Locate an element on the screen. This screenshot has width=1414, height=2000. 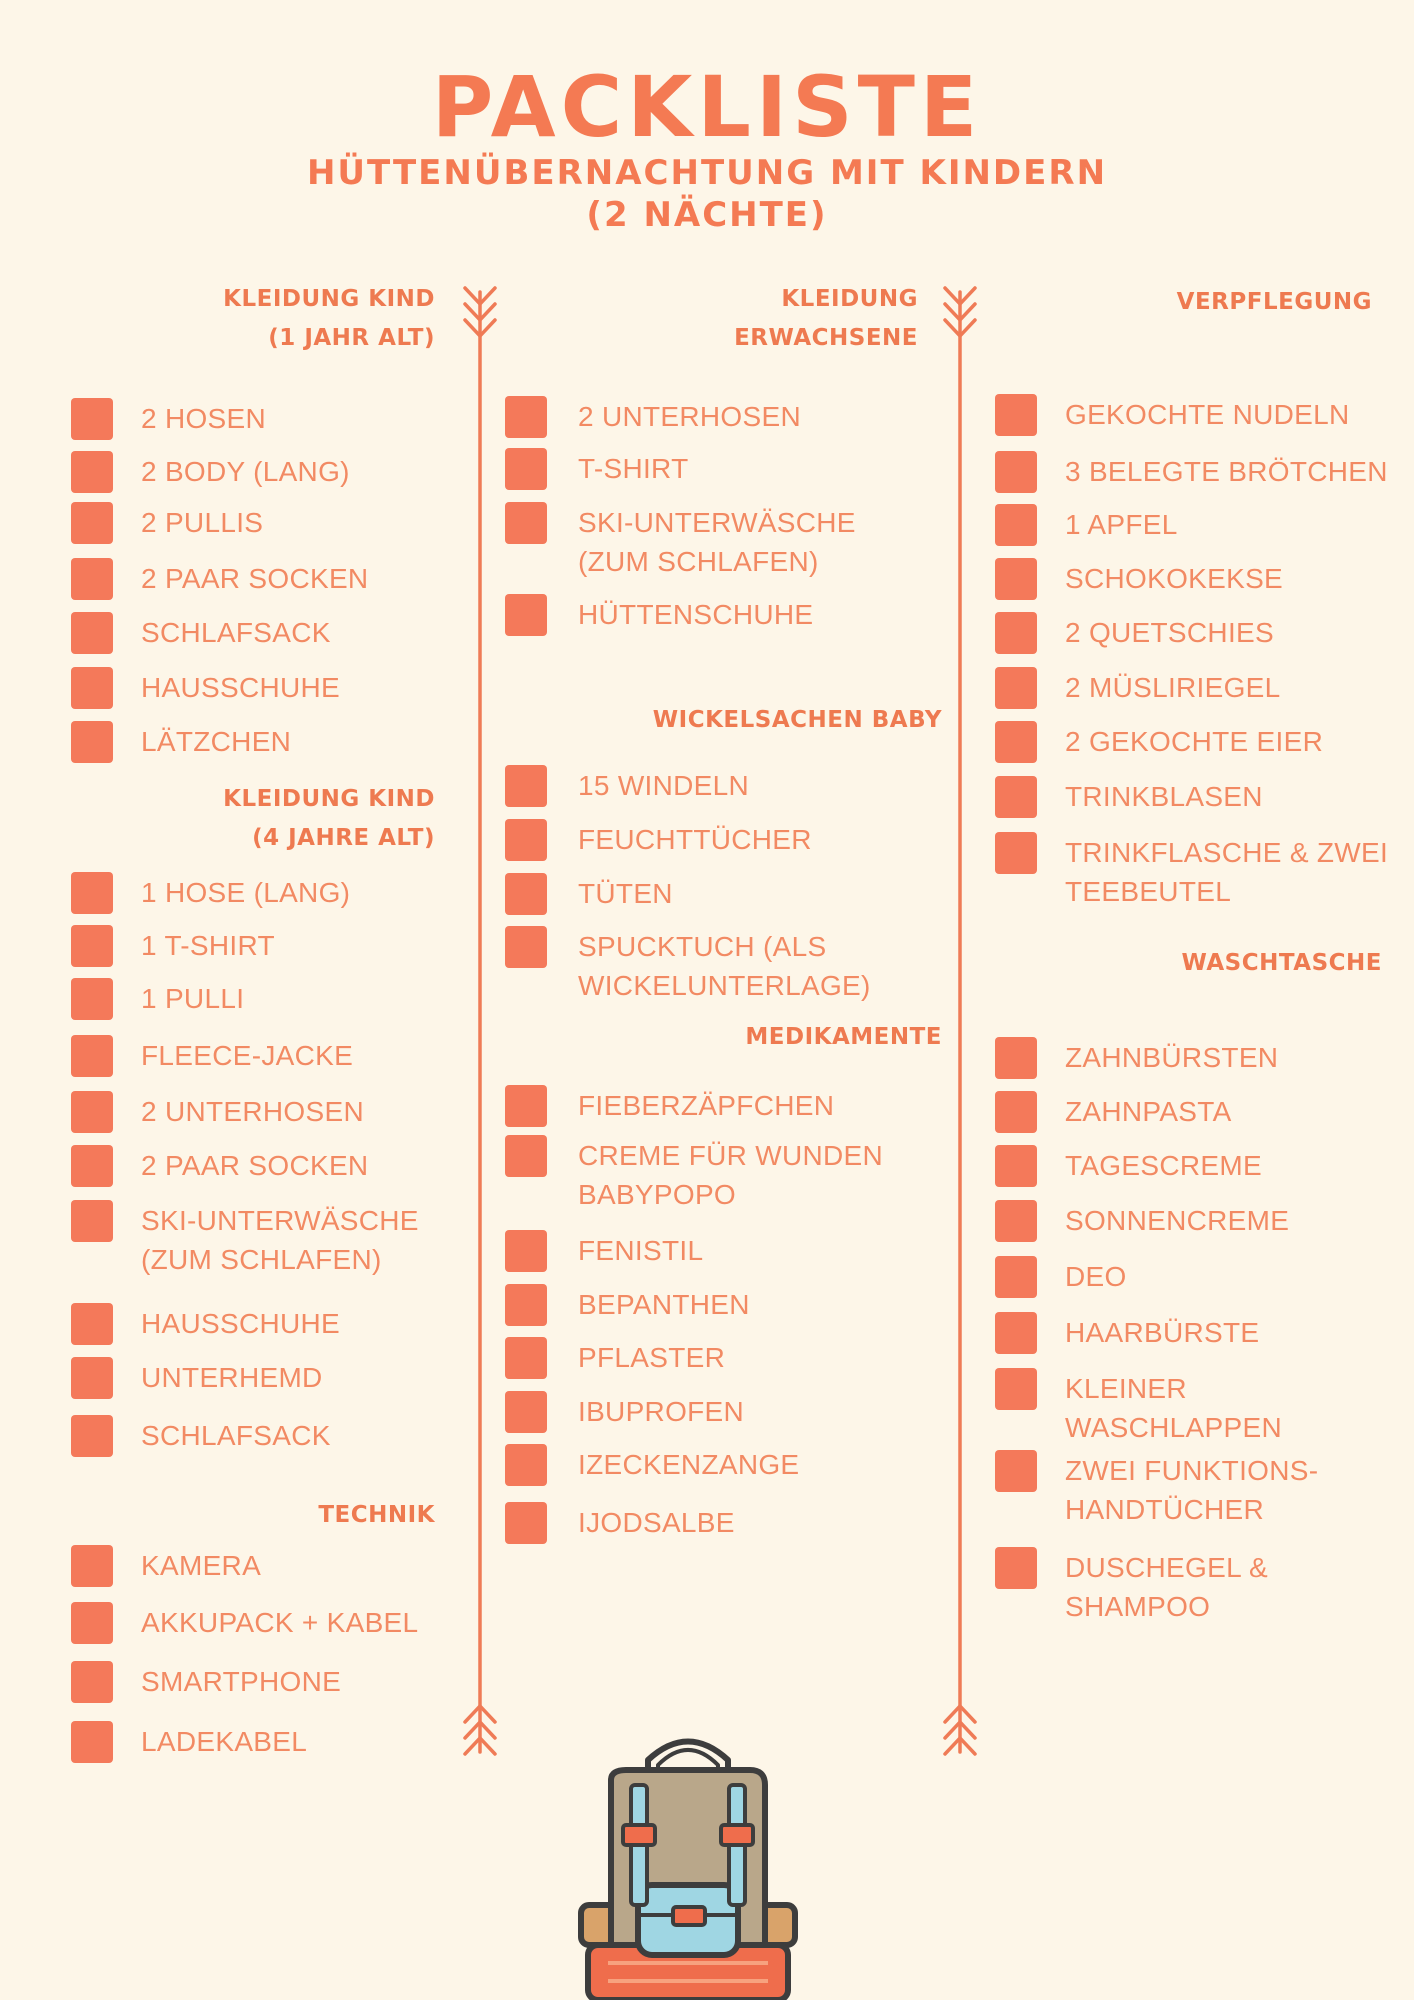
item-label: 1 T-SHIRT is located at coordinates (208, 945).